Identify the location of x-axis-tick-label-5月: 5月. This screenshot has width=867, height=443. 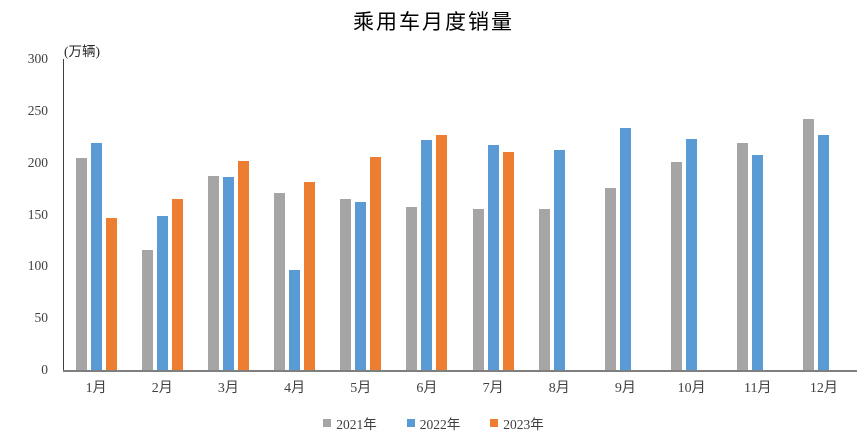
(361, 388).